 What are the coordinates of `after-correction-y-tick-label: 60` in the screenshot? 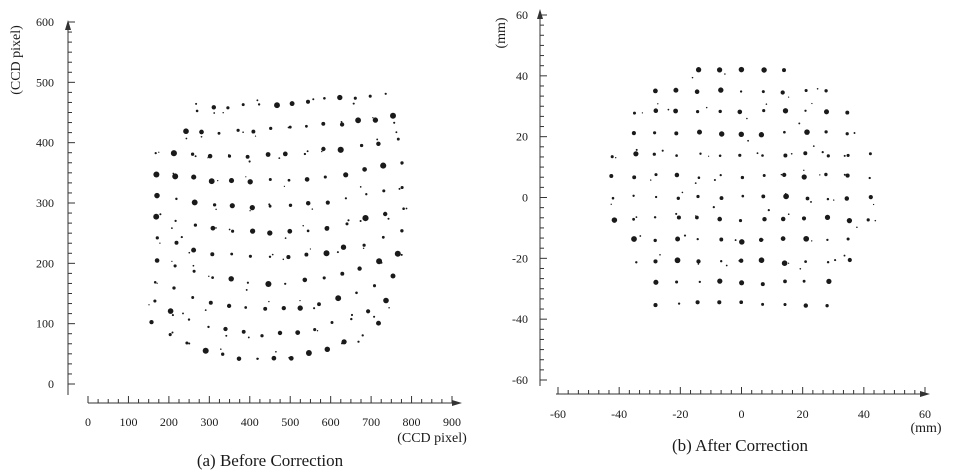 It's located at (522, 15).